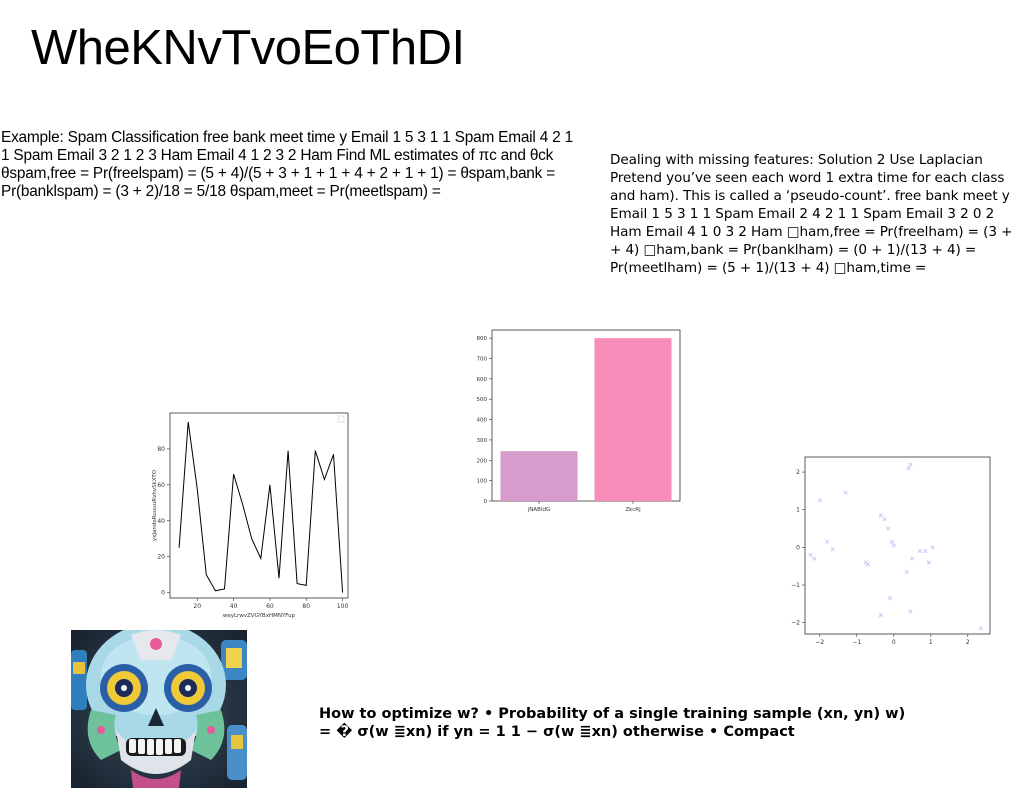  What do you see at coordinates (159, 709) in the screenshot?
I see `sugar-skull-image` at bounding box center [159, 709].